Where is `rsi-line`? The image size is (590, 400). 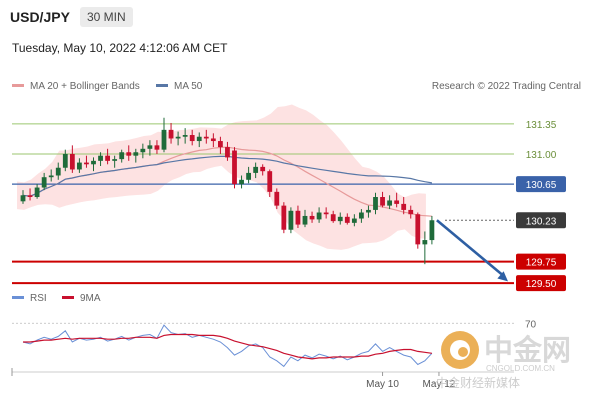 rsi-line is located at coordinates (227, 346).